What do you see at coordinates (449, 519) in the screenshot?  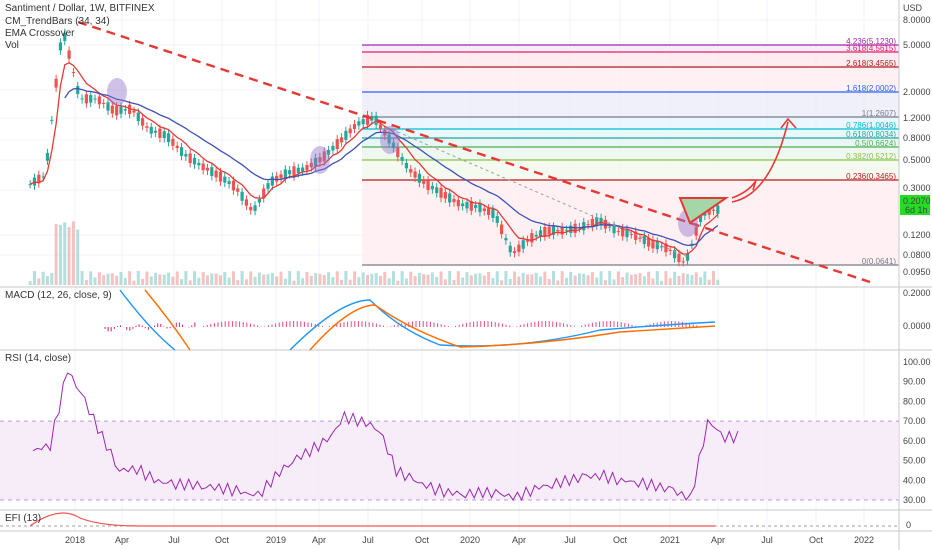 I see `efi-pane` at bounding box center [449, 519].